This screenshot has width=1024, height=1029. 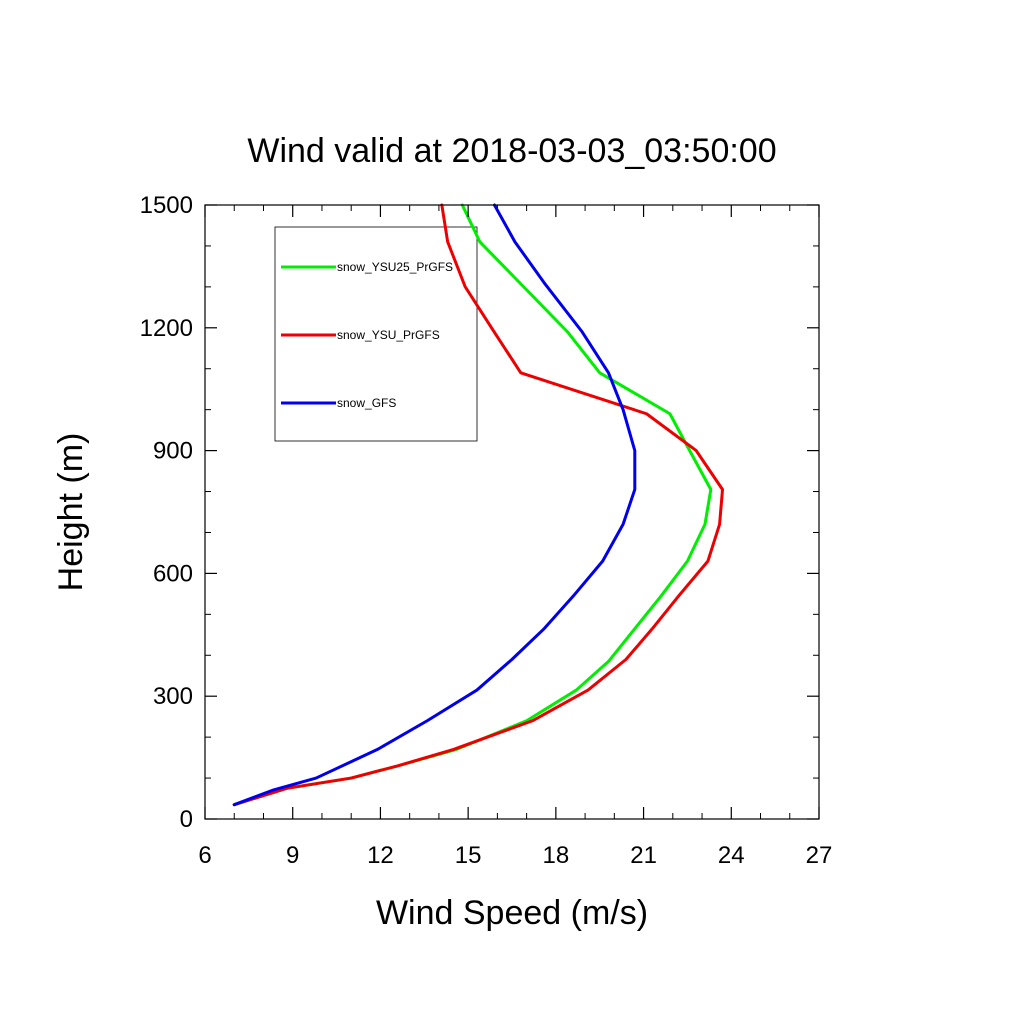 What do you see at coordinates (173, 451) in the screenshot?
I see `y-tick-label: 900` at bounding box center [173, 451].